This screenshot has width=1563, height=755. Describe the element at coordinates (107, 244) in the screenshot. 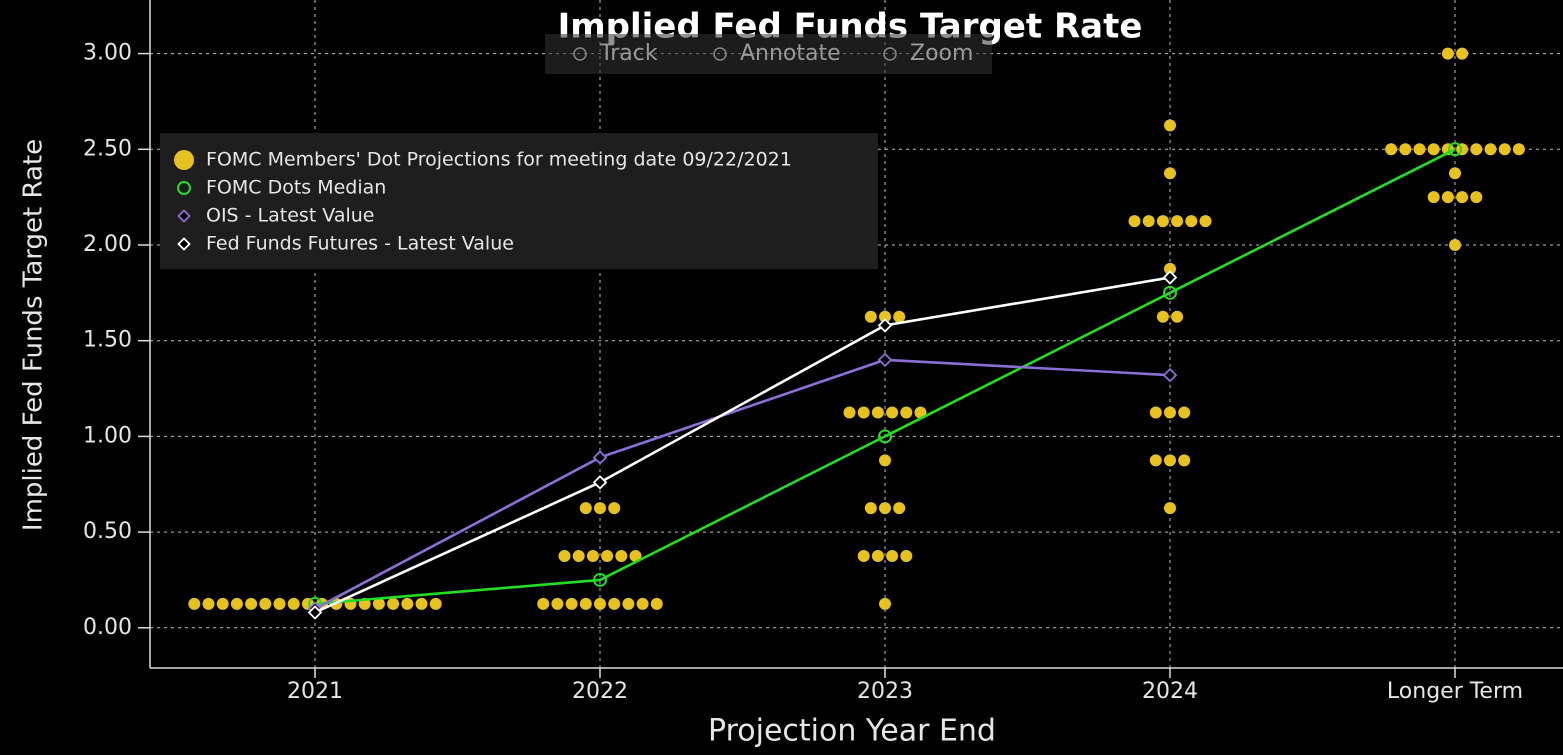

I see `y-tick-label: 2.00` at that location.